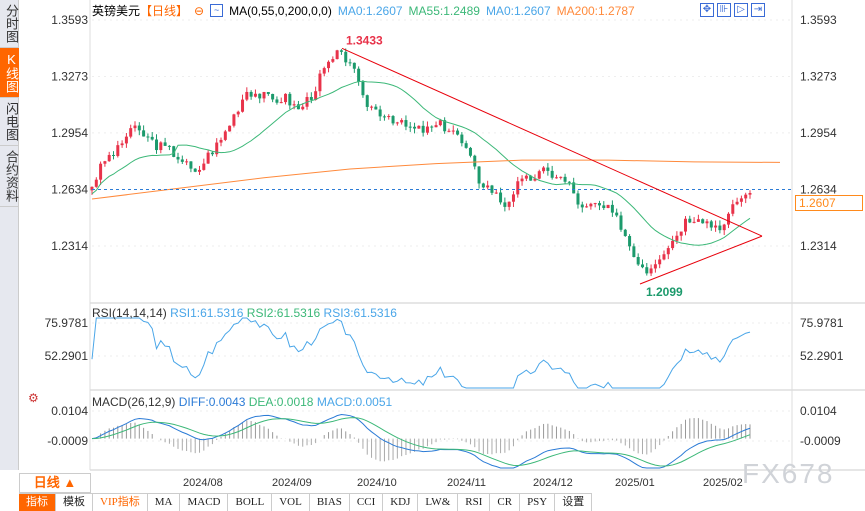  What do you see at coordinates (538, 502) in the screenshot?
I see `indicator-tab-PSY: PSY` at bounding box center [538, 502].